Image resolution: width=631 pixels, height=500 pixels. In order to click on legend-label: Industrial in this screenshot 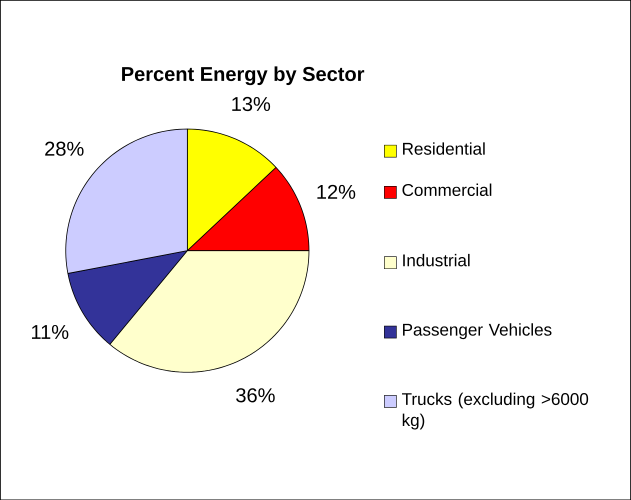, I will do `click(436, 260)`.